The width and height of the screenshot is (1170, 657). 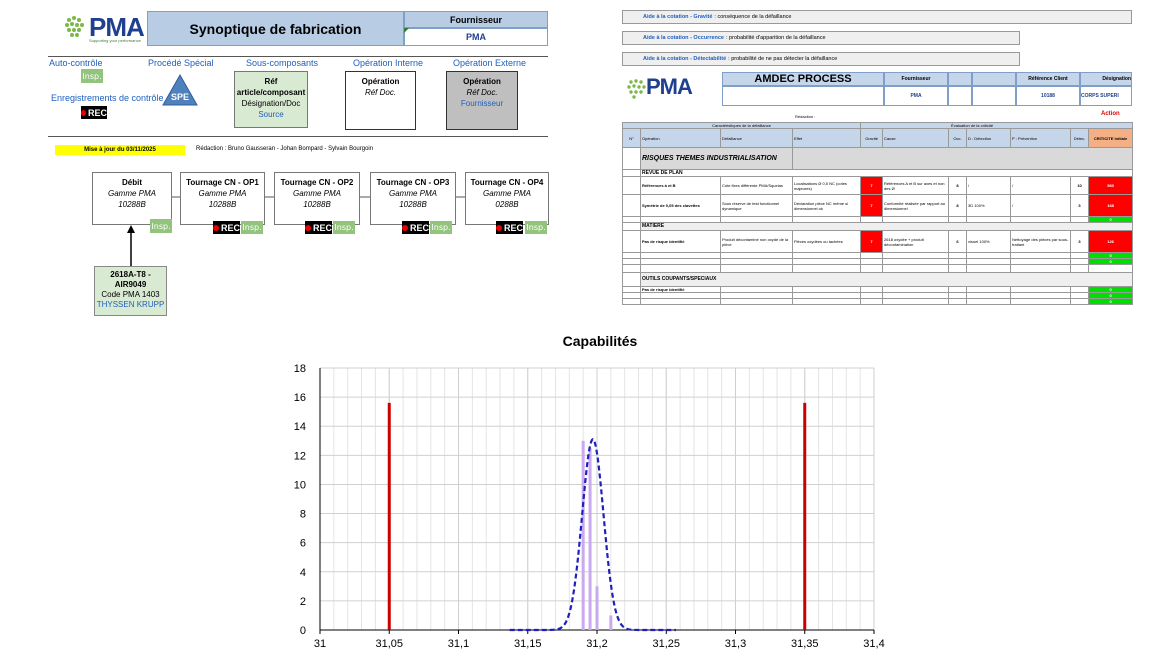 What do you see at coordinates (680, 185) in the screenshot?
I see `cell-operation: Références à et B` at bounding box center [680, 185].